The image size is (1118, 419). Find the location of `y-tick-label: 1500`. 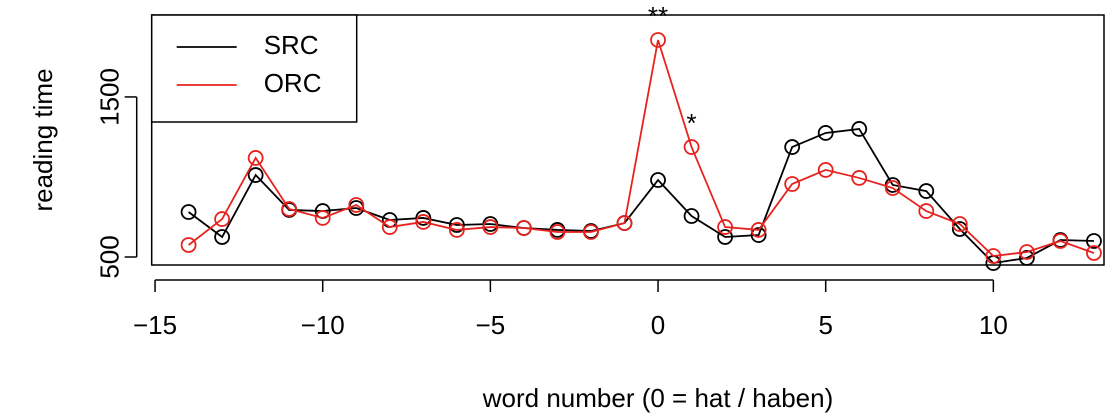

y-tick-label: 1500 is located at coordinates (110, 97).